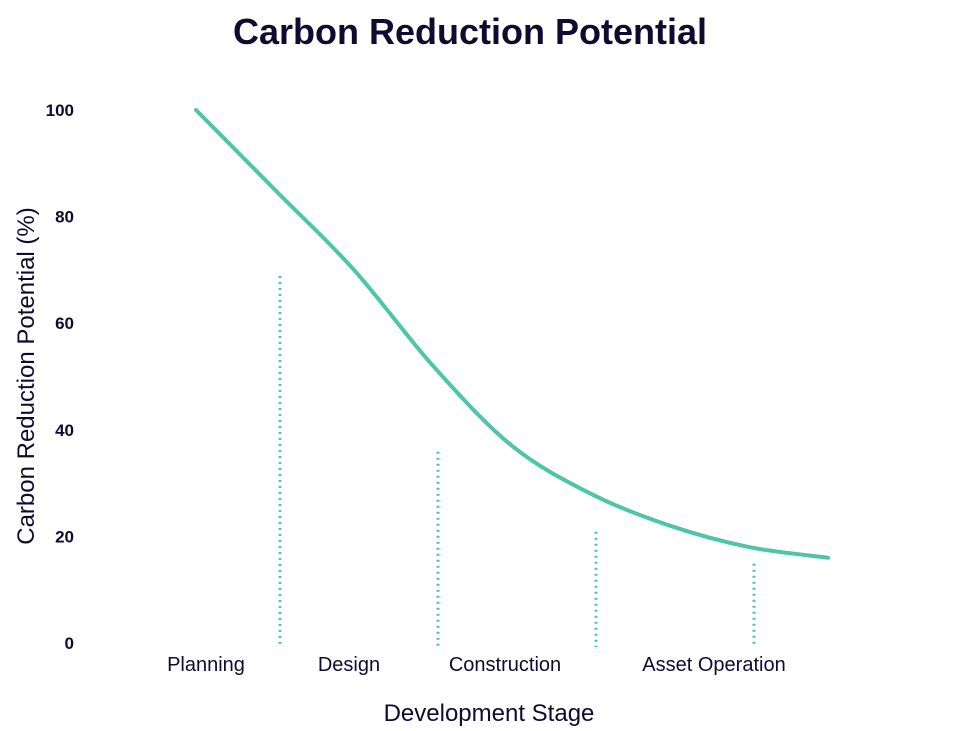 This screenshot has width=975, height=731. Describe the element at coordinates (64, 217) in the screenshot. I see `y-tick-label: 80` at that location.